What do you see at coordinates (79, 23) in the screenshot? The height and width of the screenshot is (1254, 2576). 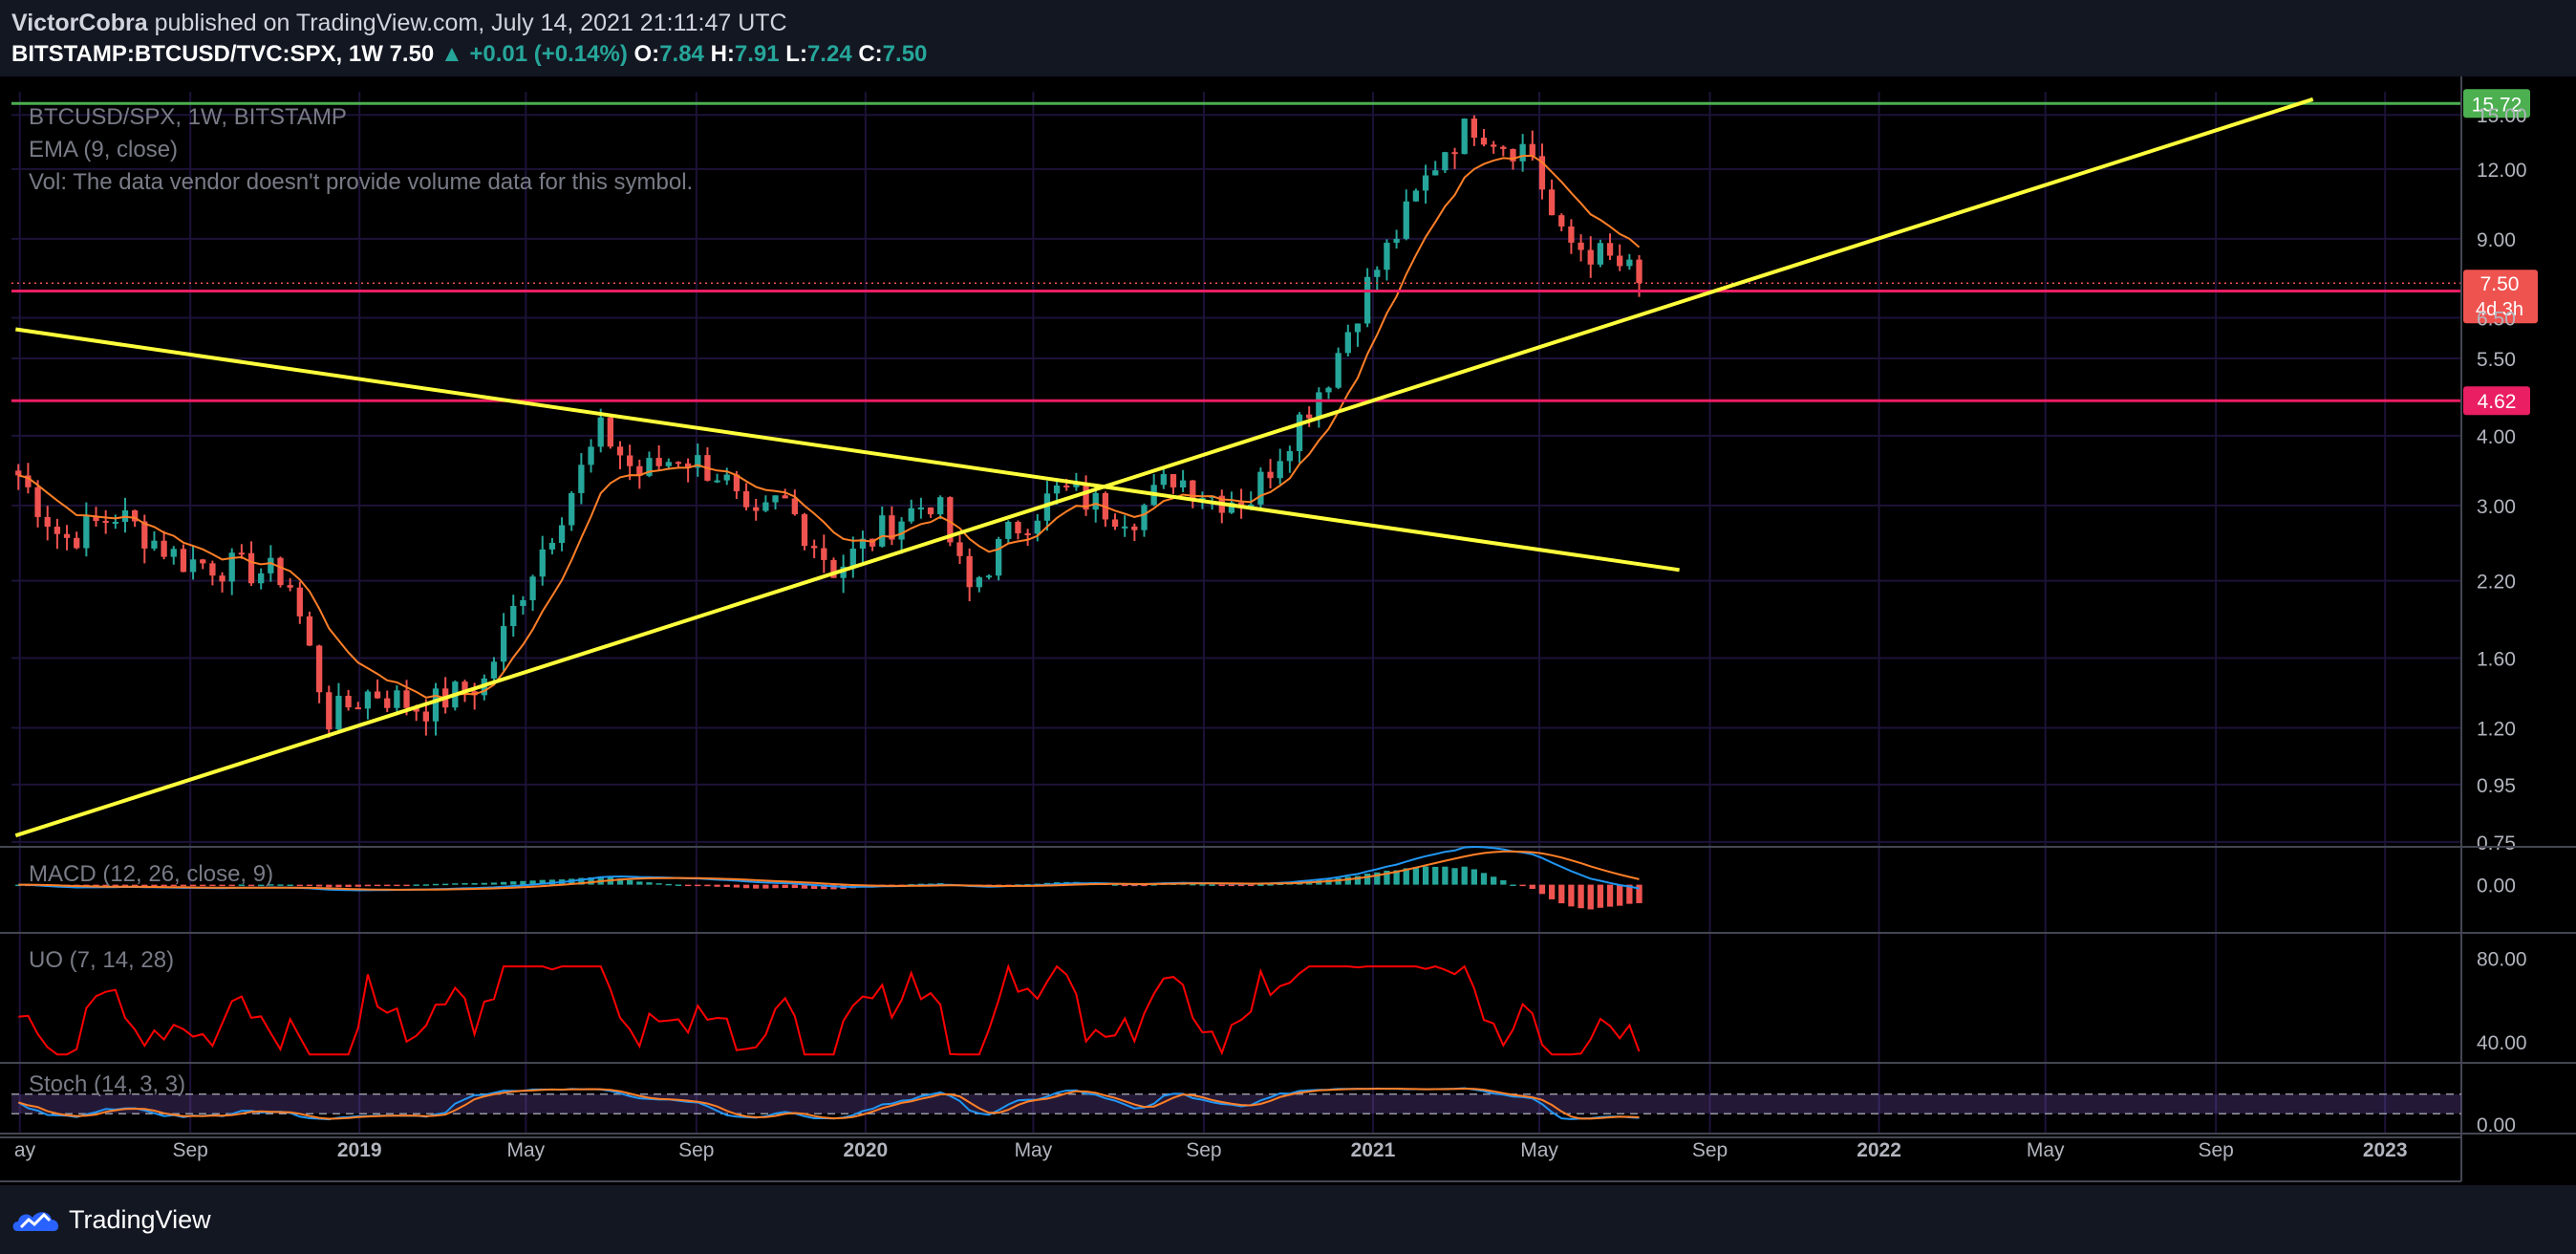 I see `author-name: VictorCobra` at bounding box center [79, 23].